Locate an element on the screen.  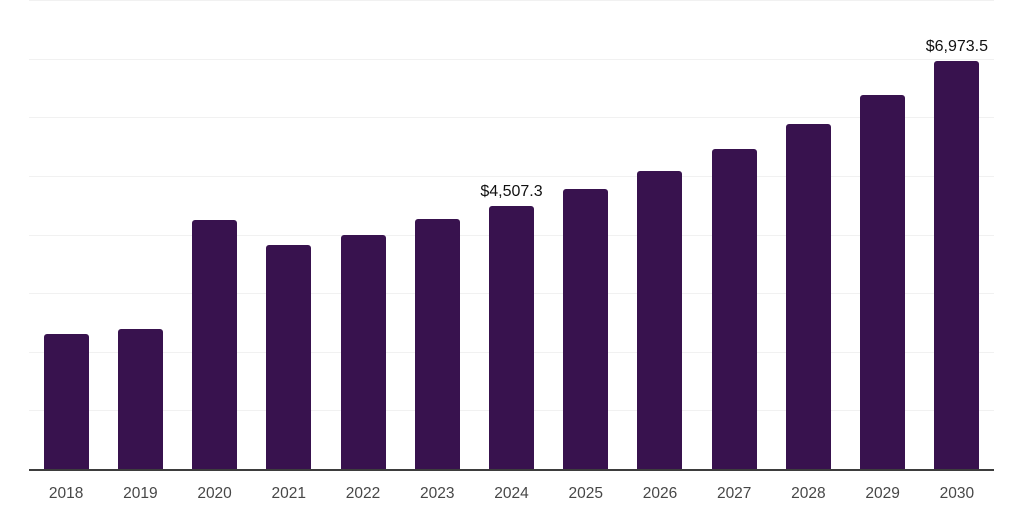
x-tick-2027: 2027 is located at coordinates (734, 493).